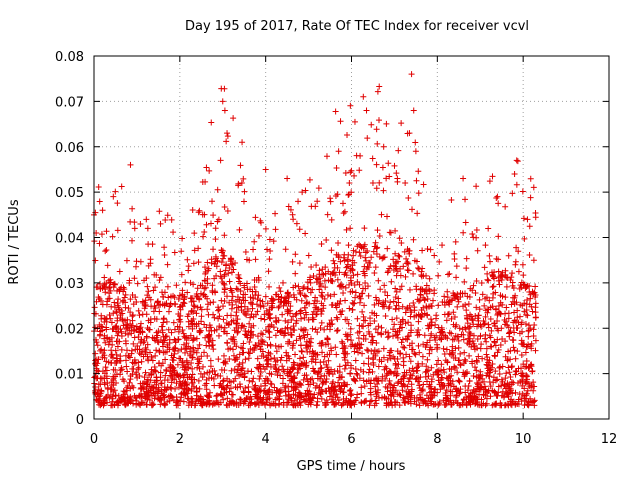  Describe the element at coordinates (69, 102) in the screenshot. I see `y-tick-label: 0.07` at that location.